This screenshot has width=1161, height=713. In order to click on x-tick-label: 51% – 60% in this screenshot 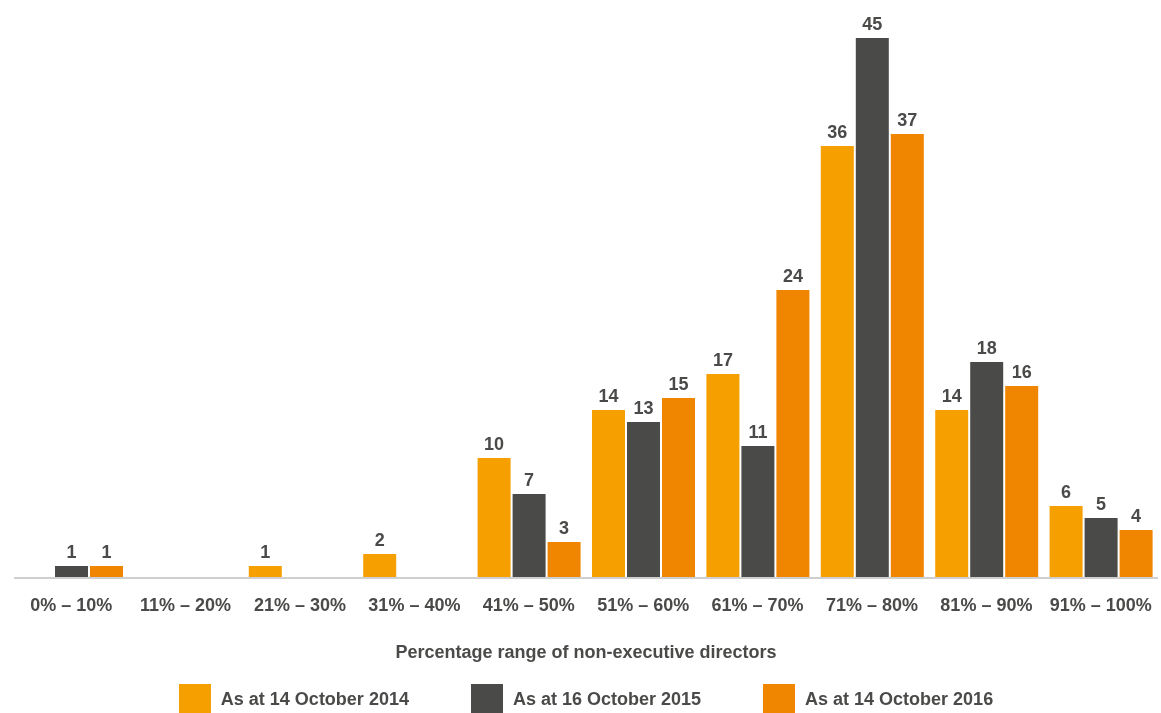, I will do `click(643, 604)`.